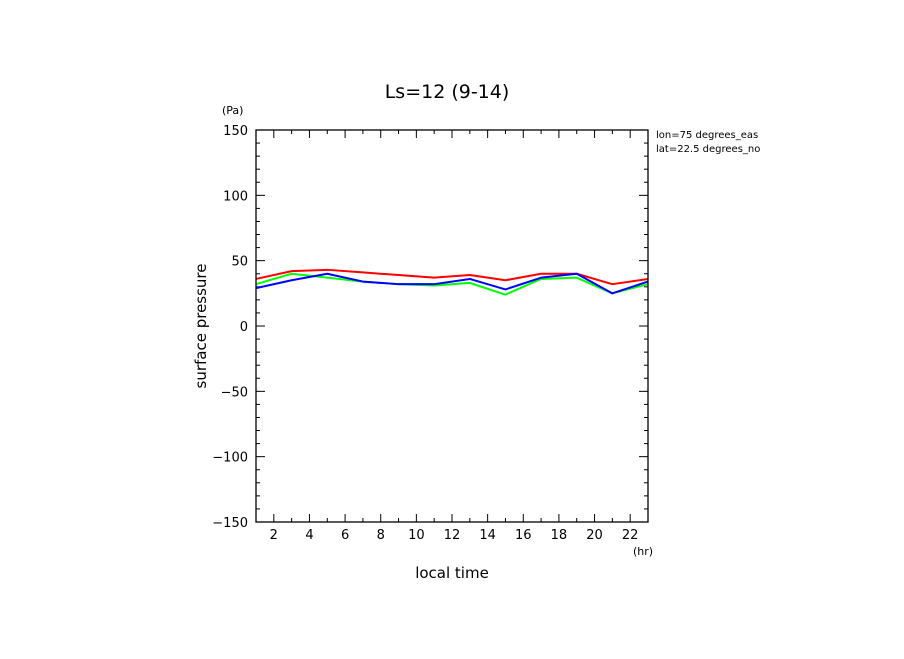 This screenshot has width=904, height=659. What do you see at coordinates (630, 535) in the screenshot?
I see `x-tick-label: 22` at bounding box center [630, 535].